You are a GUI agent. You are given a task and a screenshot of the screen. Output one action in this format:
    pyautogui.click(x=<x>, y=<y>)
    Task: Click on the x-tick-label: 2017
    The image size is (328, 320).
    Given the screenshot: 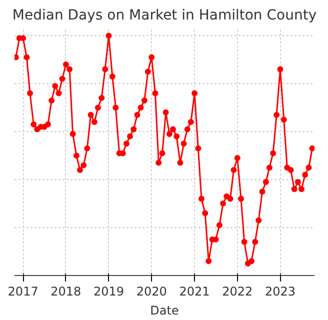 What is the action you would take?
    pyautogui.click(x=23, y=291)
    